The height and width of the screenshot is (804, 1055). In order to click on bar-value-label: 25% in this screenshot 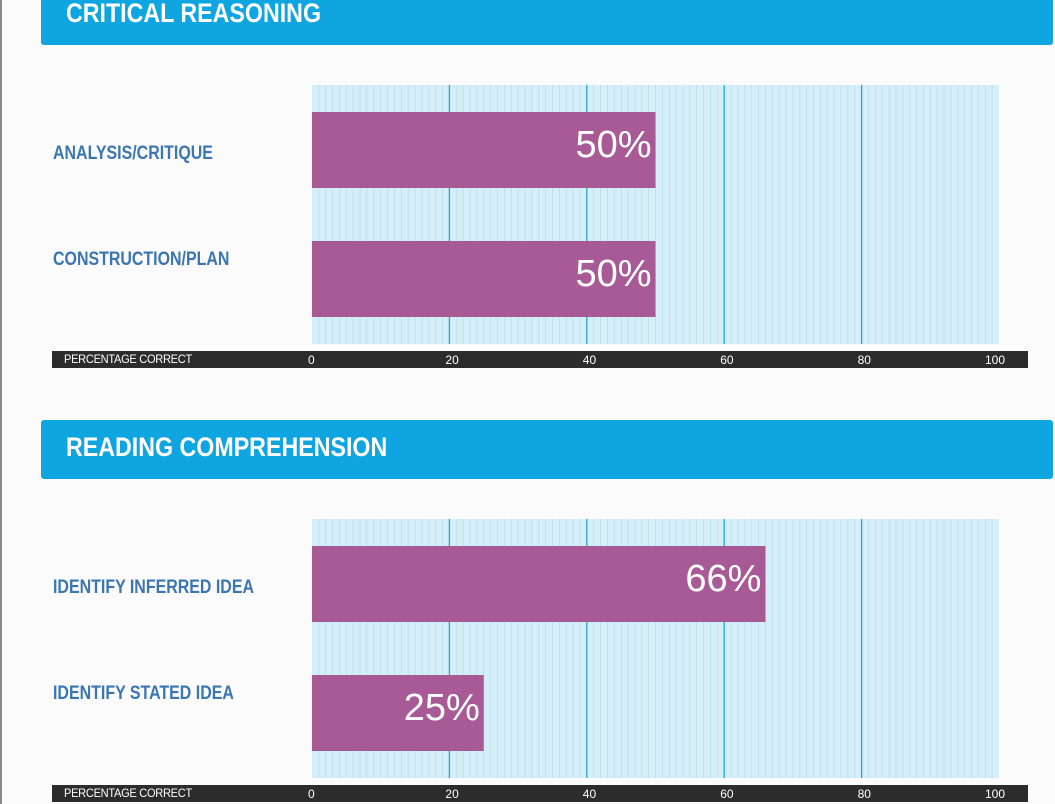, I will do `click(442, 708)`.